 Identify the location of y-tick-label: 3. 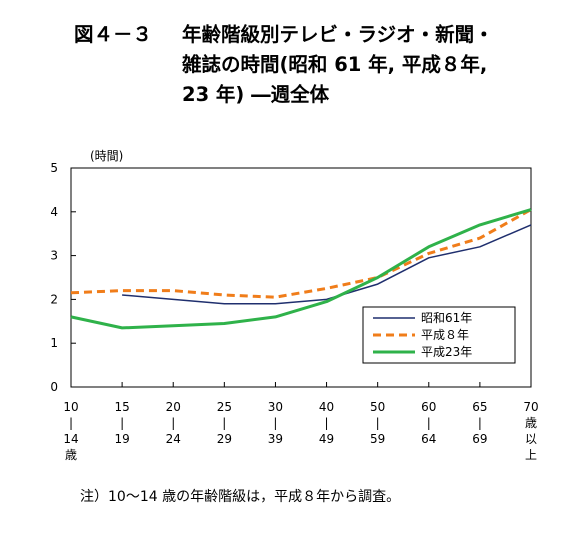
(54, 256).